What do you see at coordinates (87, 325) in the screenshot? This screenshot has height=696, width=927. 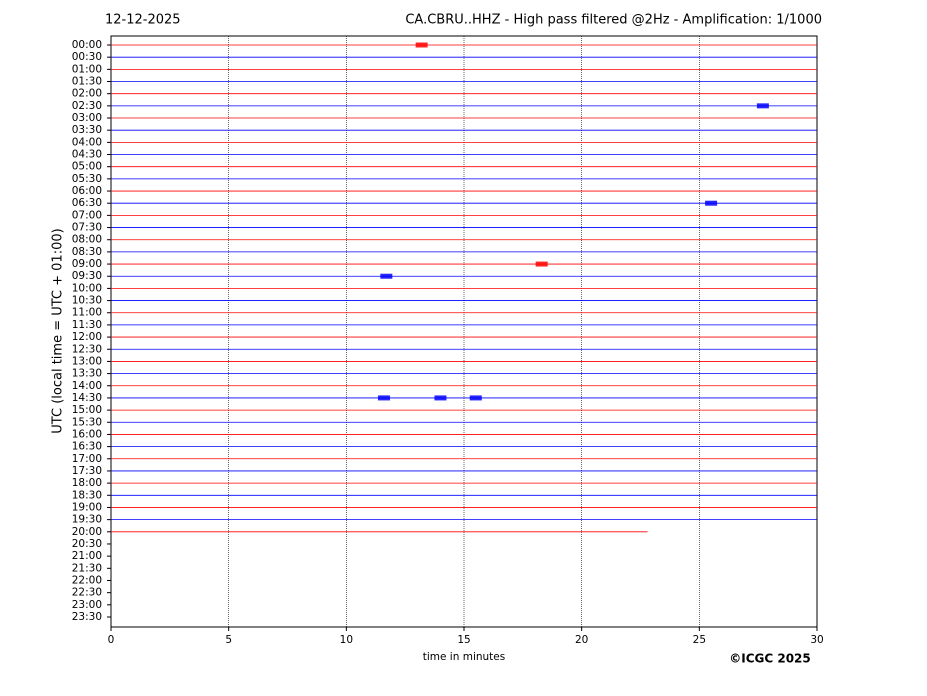 I see `y-tick-label: 11:30` at bounding box center [87, 325].